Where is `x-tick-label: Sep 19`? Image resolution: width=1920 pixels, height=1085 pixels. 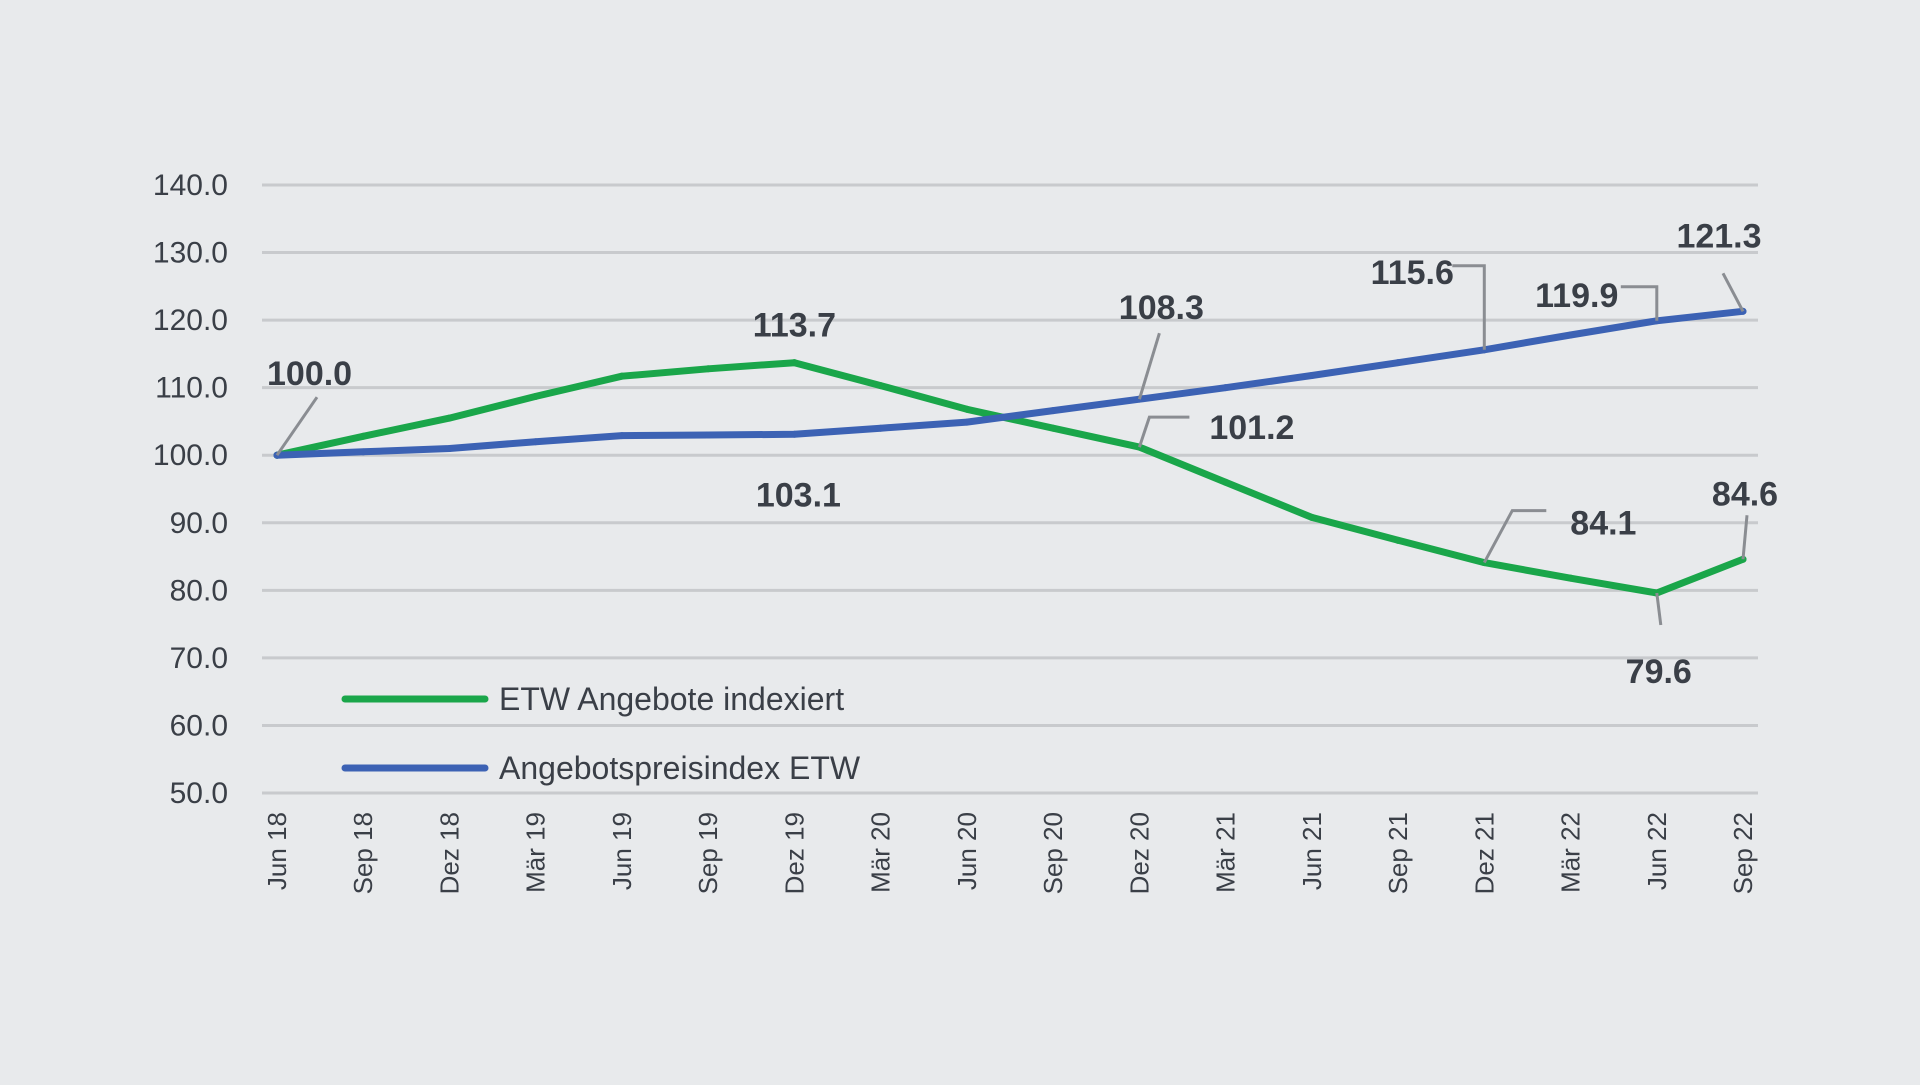 x-tick-label: Sep 19 is located at coordinates (708, 853).